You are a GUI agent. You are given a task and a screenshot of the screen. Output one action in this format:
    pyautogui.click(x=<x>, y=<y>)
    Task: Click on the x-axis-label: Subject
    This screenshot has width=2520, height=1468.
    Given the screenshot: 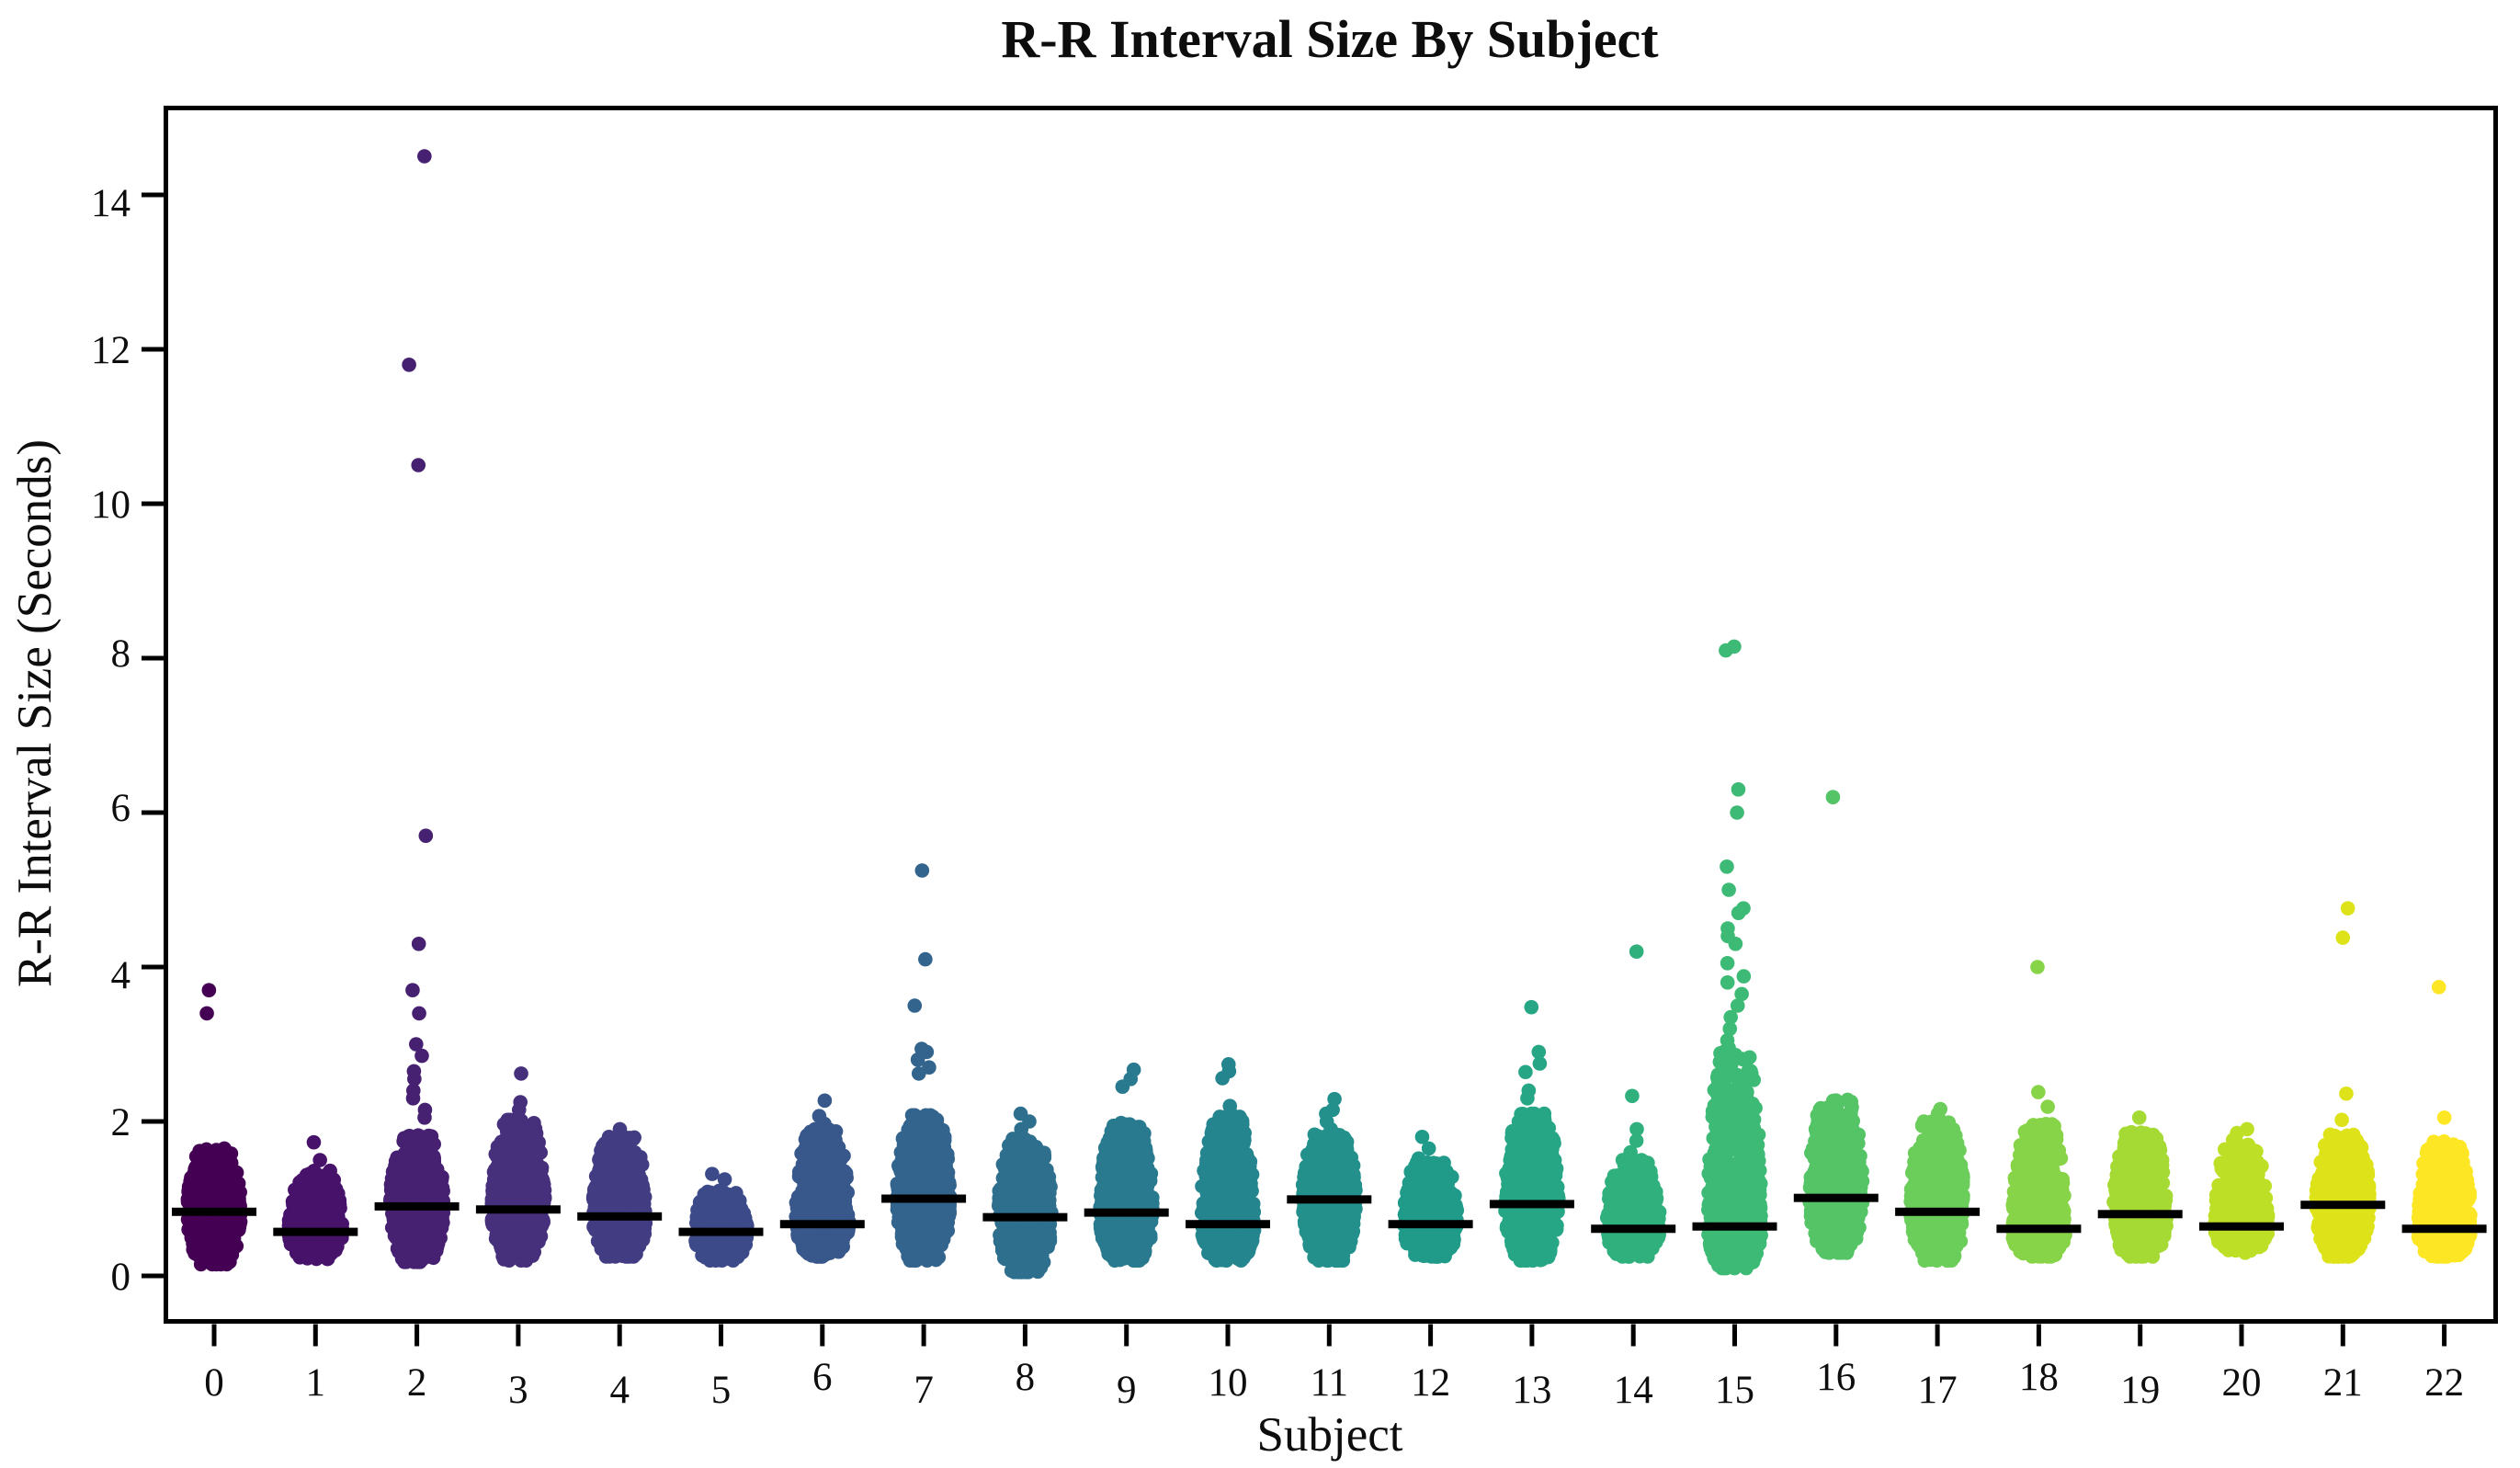 What is the action you would take?
    pyautogui.click(x=1330, y=1435)
    